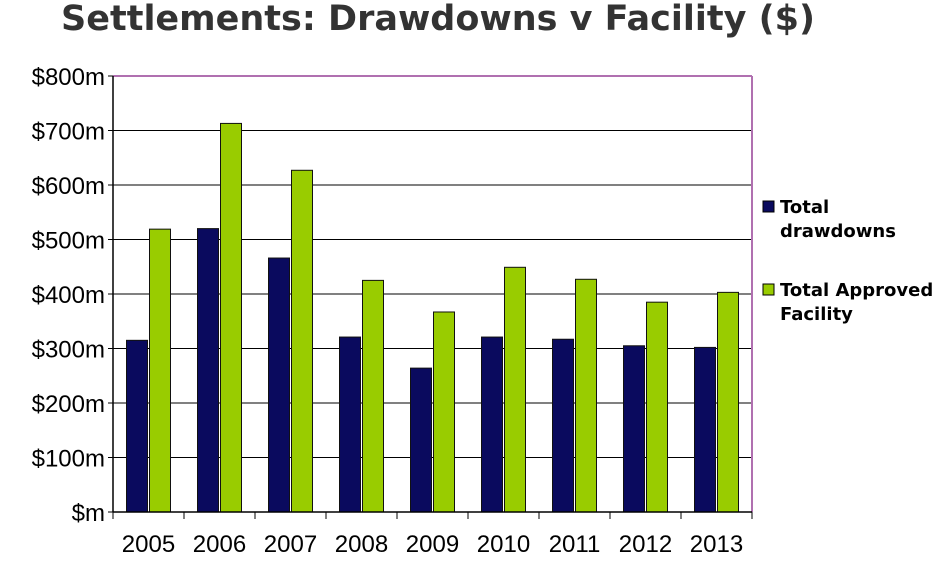  What do you see at coordinates (515, 389) in the screenshot?
I see `bar-approved-facility-2010` at bounding box center [515, 389].